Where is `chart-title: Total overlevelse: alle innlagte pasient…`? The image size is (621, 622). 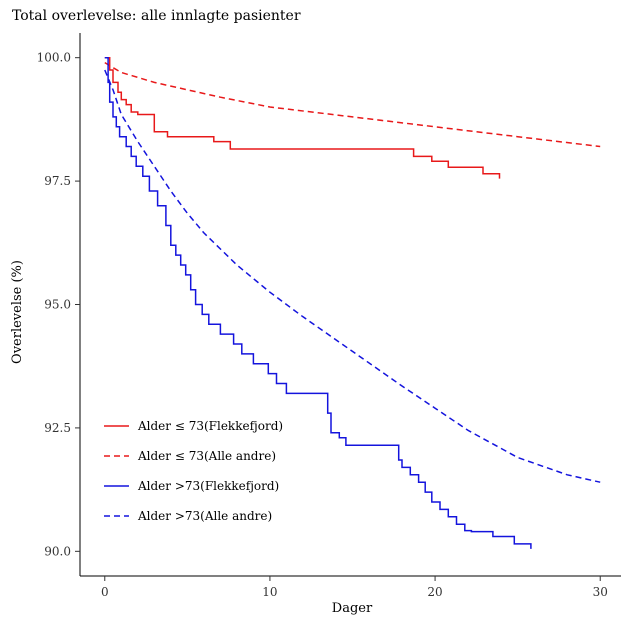 chart-title: Total overlevelse: alle innlagte pasient… is located at coordinates (156, 16).